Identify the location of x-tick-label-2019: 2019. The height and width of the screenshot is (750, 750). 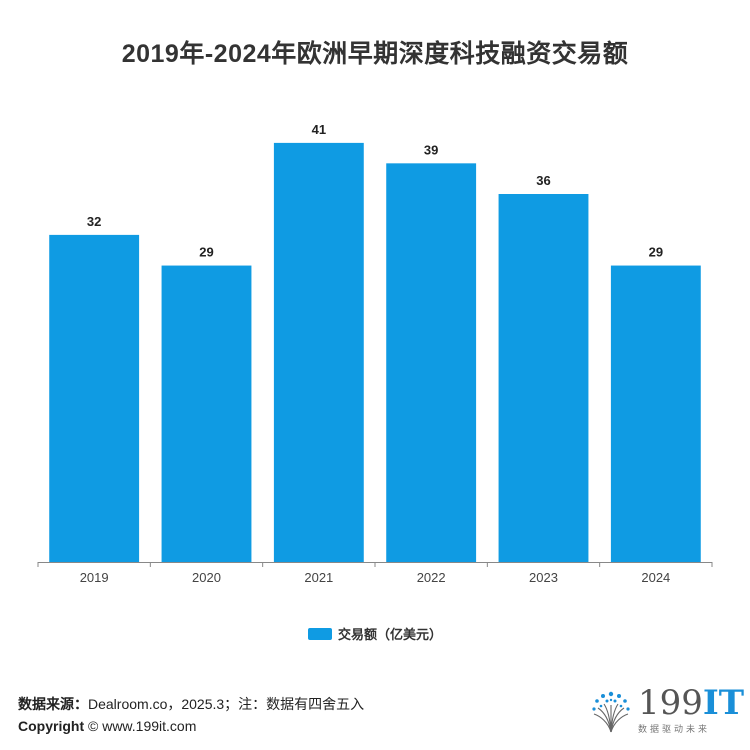
(94, 577).